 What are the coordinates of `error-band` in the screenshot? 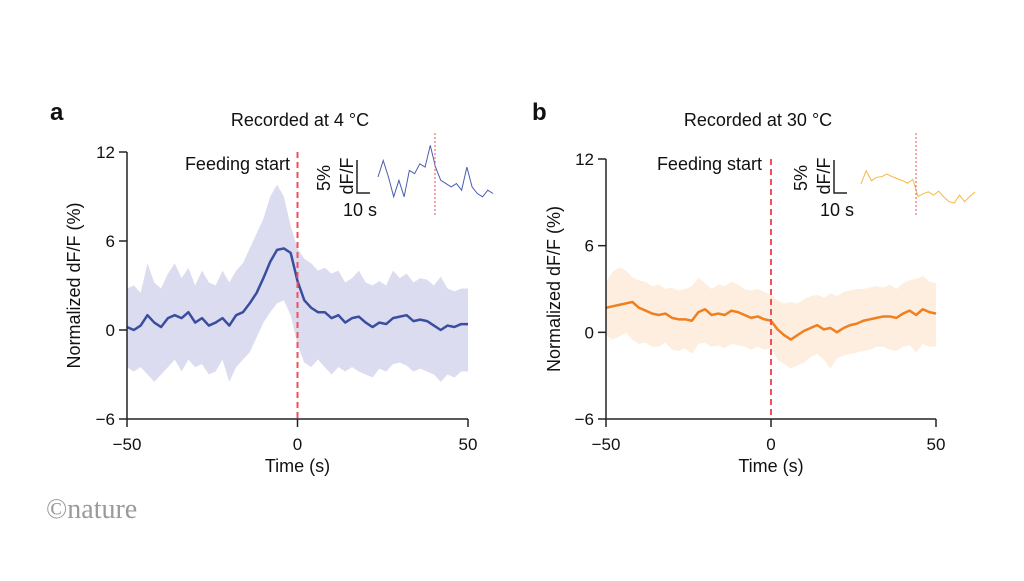 It's located at (771, 318).